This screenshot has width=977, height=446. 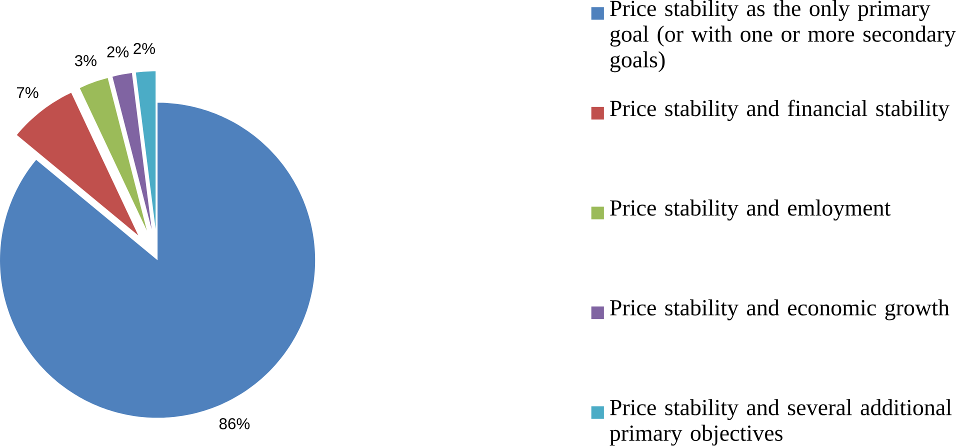 I want to click on data-label: 86%, so click(x=234, y=424).